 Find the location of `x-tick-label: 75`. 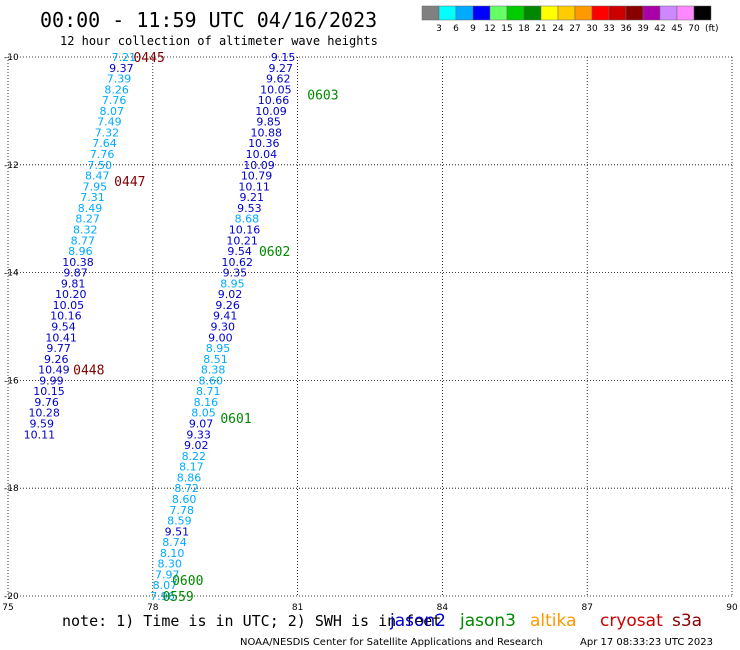

x-tick-label: 75 is located at coordinates (7, 608).